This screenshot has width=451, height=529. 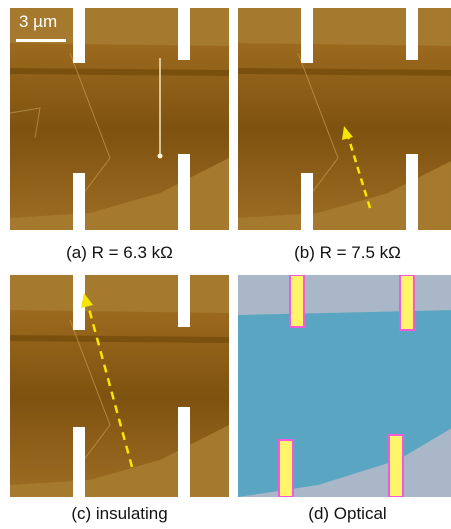 I want to click on optical-contact-top-right, so click(x=407, y=303).